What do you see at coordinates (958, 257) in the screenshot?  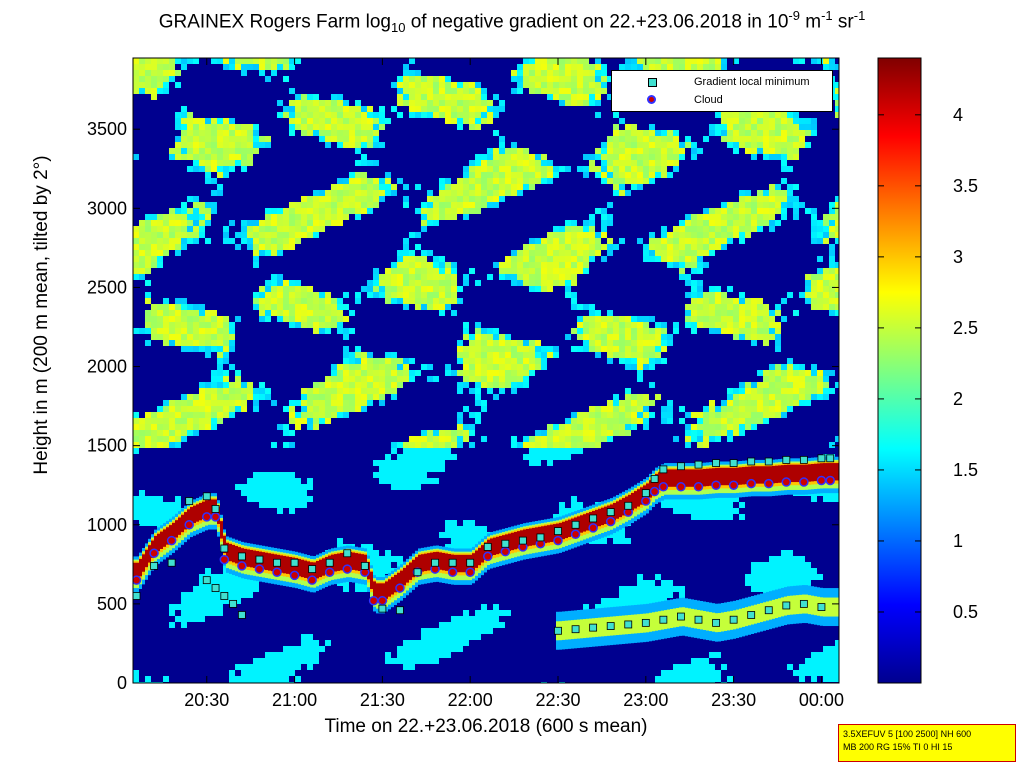 I see `colorbar-tick-label: 3` at bounding box center [958, 257].